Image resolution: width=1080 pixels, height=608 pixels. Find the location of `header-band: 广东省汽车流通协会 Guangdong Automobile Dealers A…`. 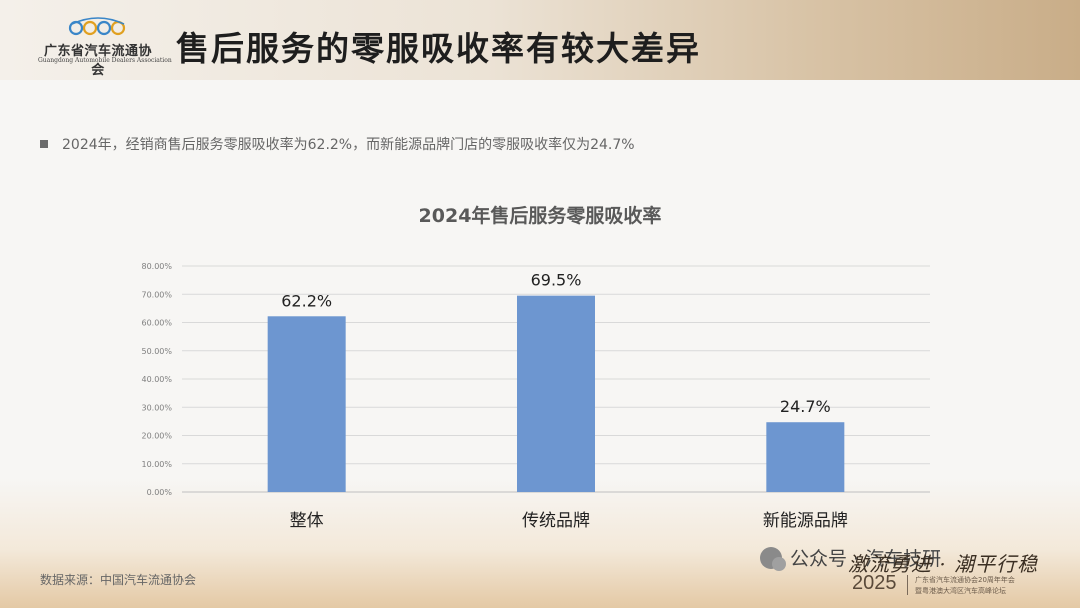

header-band: 广东省汽车流通协会 Guangdong Automobile Dealers A… is located at coordinates (540, 40).